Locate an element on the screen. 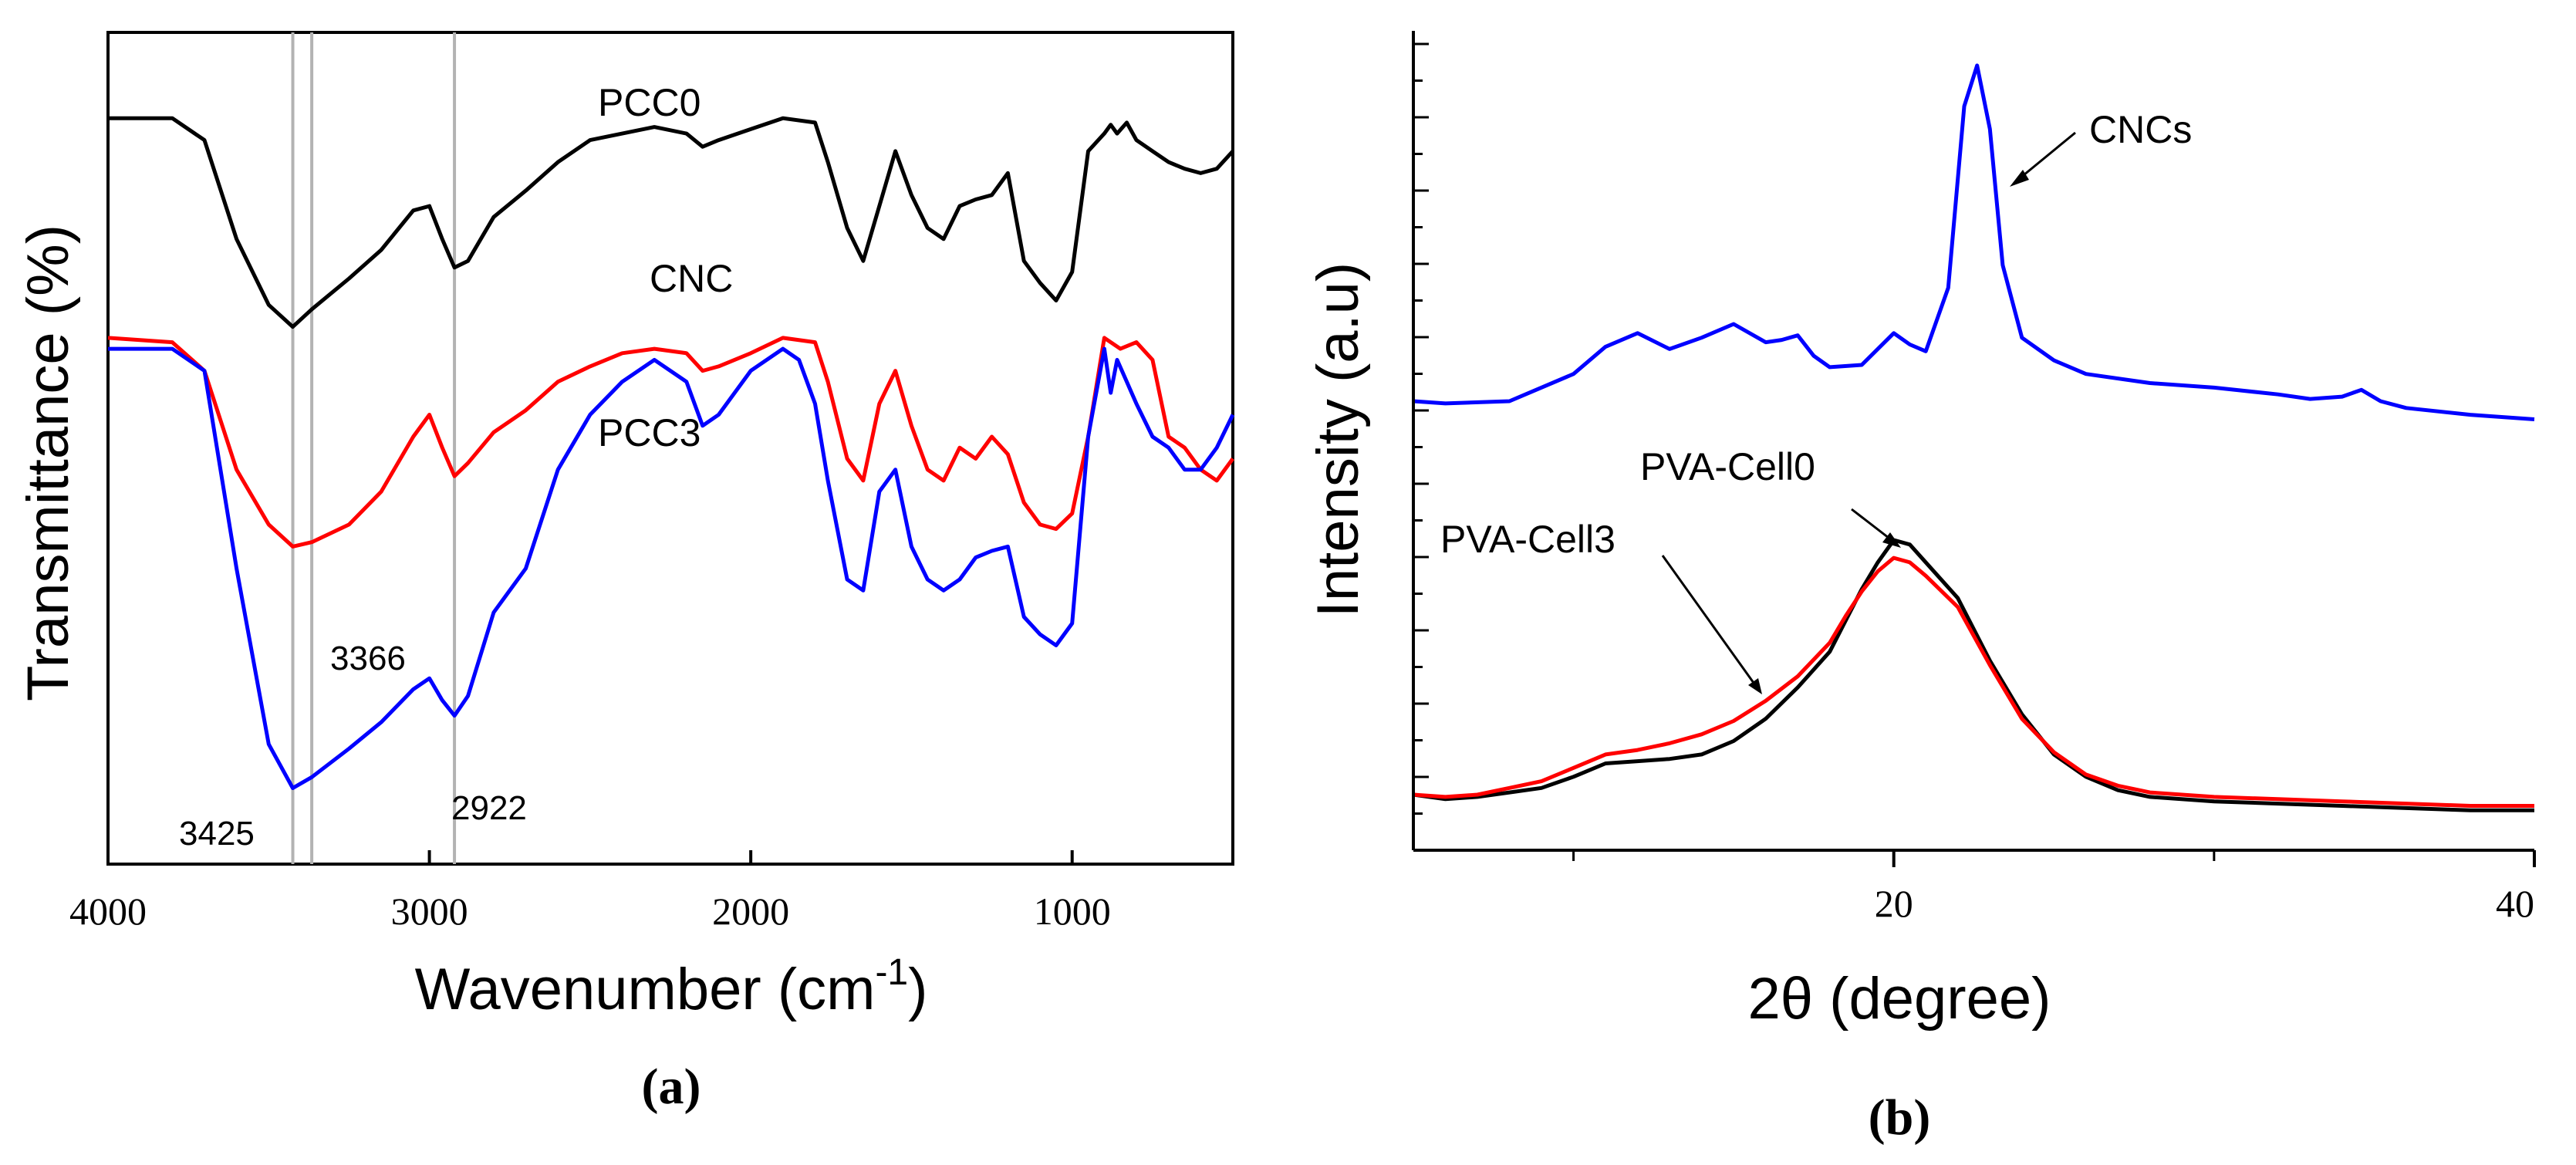  annotation-pva-cell3-label: PVA-Cell3 is located at coordinates (1527, 540).